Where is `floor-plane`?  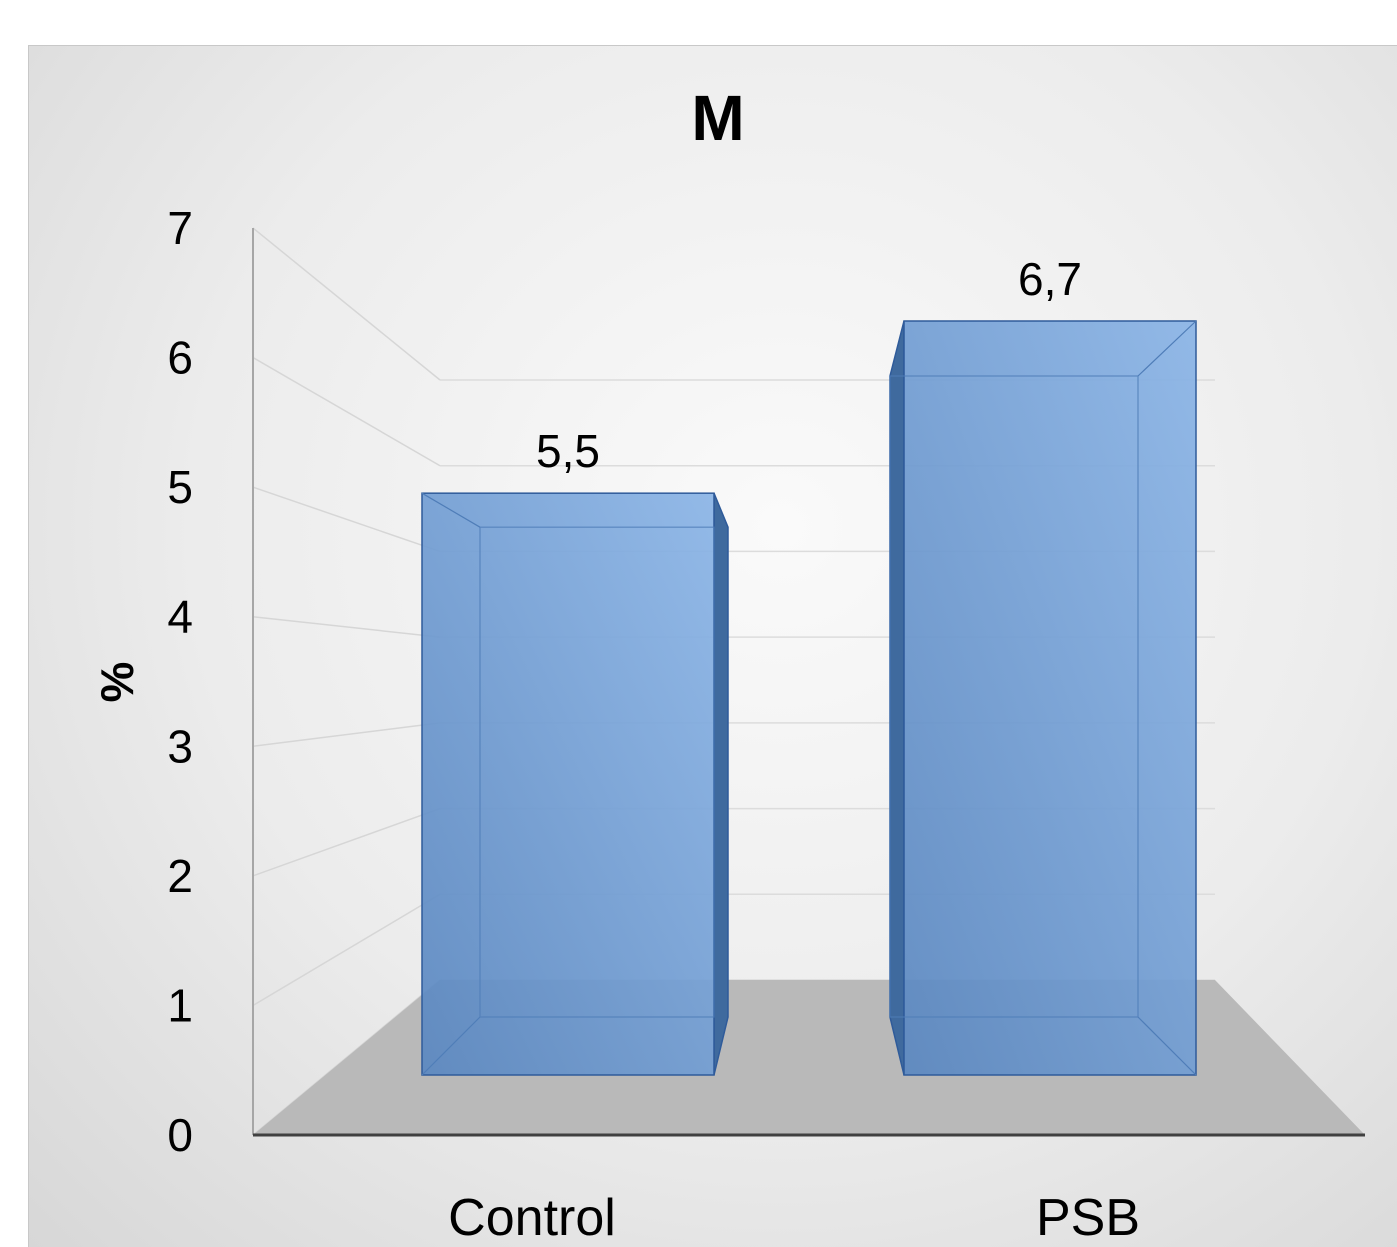 floor-plane is located at coordinates (809, 1057).